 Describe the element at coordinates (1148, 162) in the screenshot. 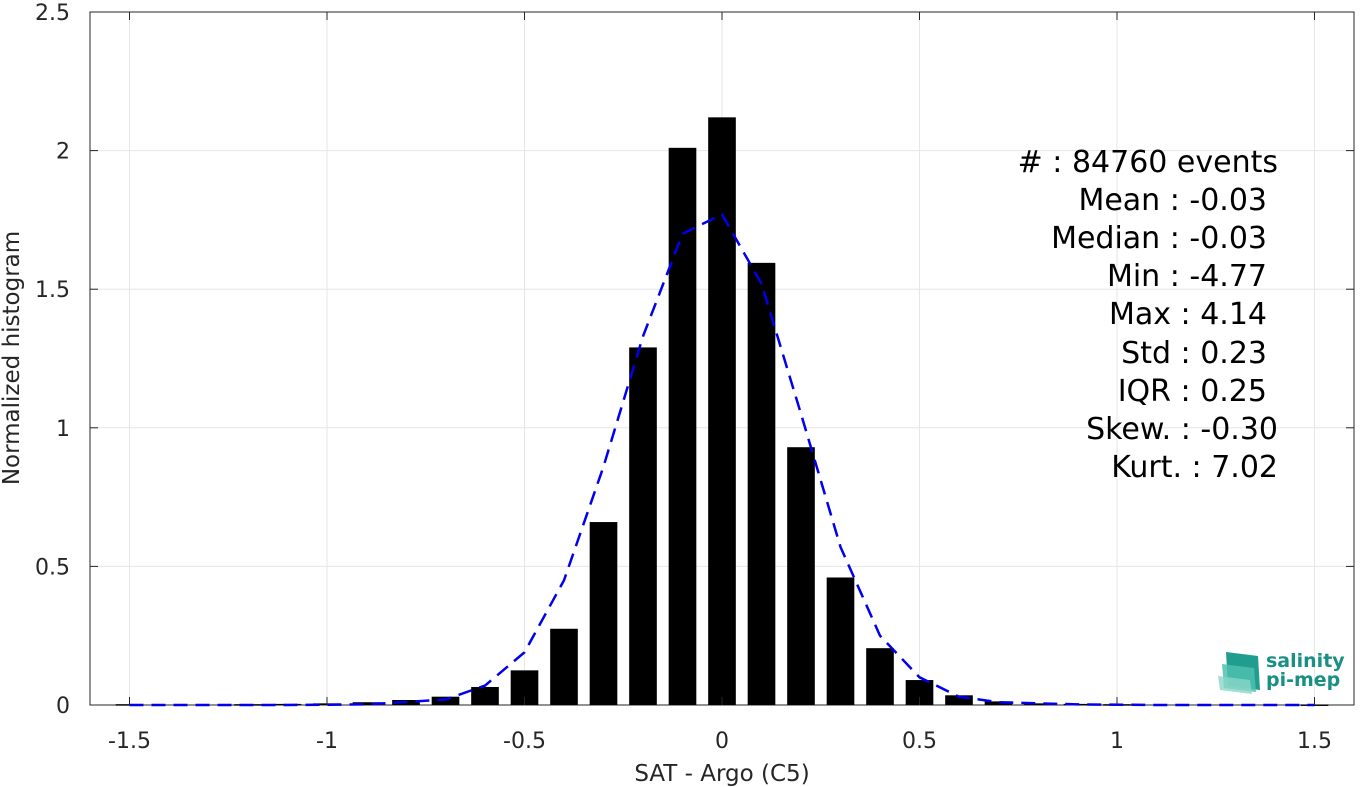

I see `stat-count: # : 84760 events` at that location.